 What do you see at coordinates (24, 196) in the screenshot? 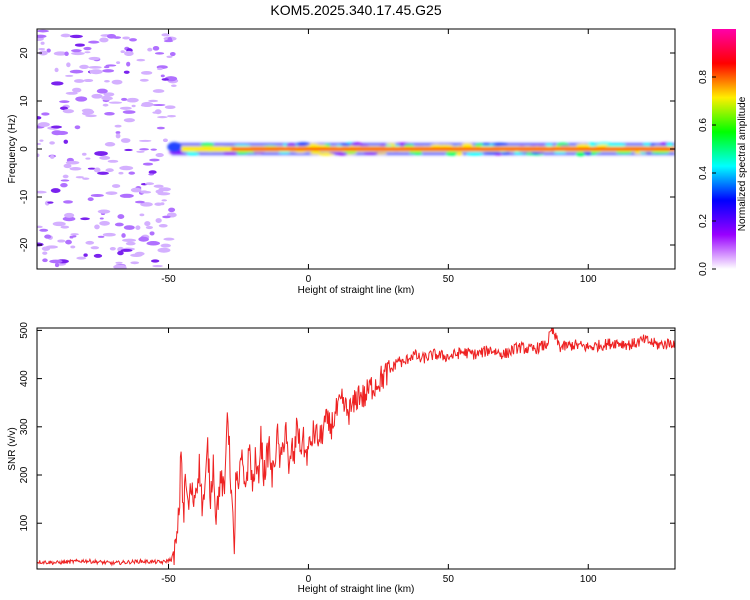
I see `y-tick-label: -10` at bounding box center [24, 196].